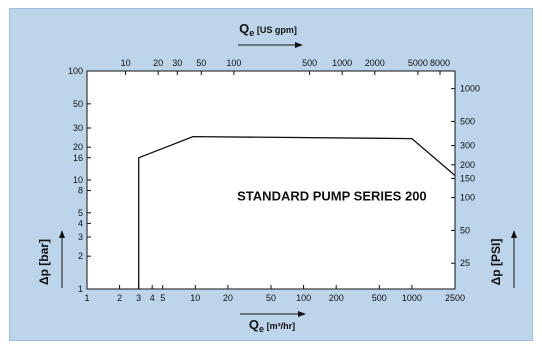 The height and width of the screenshot is (349, 542). Describe the element at coordinates (78, 104) in the screenshot. I see `left-tick-label: 50` at that location.